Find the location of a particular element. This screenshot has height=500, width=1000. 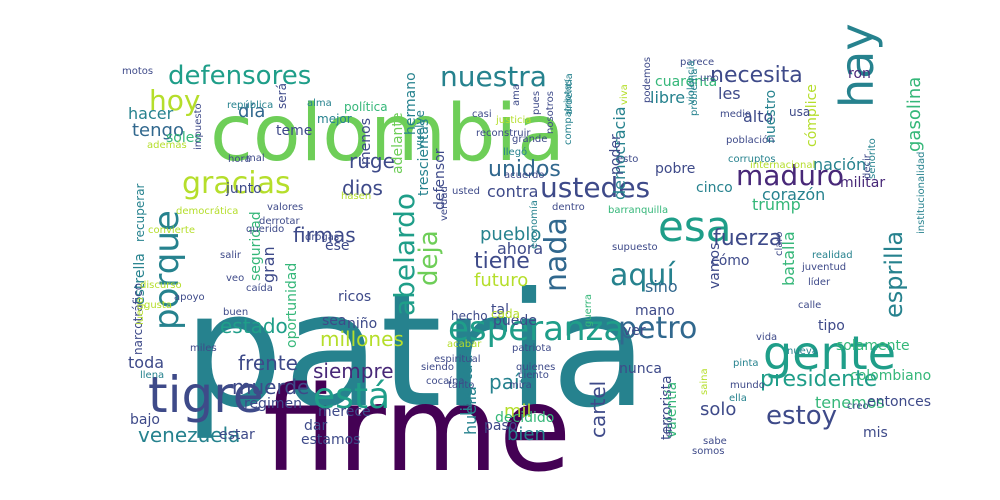

word-145: barranquilla is located at coordinates (638, 210).